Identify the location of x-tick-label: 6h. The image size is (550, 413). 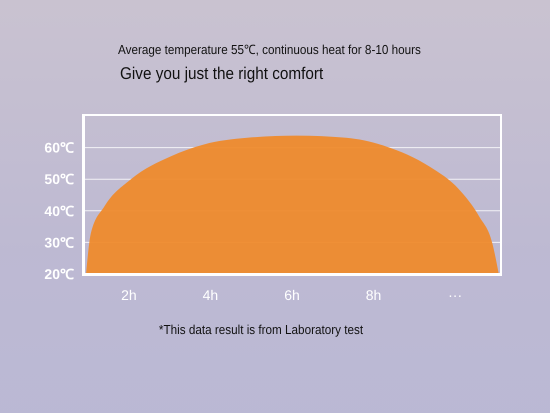
(292, 294).